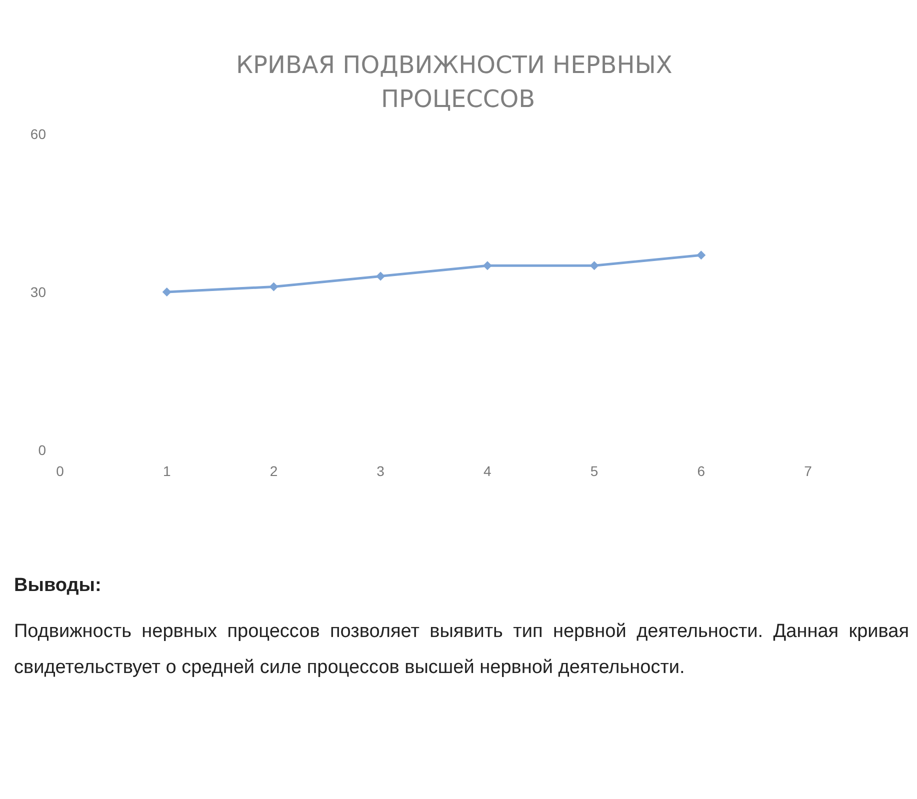 This screenshot has width=917, height=799. Describe the element at coordinates (58, 586) in the screenshot. I see `text: Выводы:` at that location.